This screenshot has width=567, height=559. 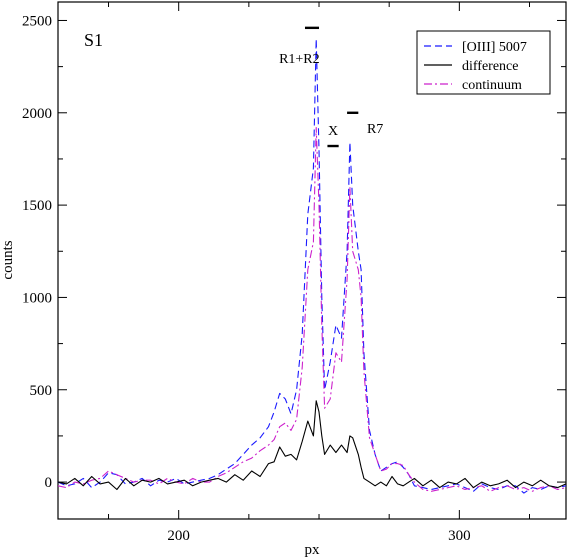 I want to click on y-tick-label: 2500, so click(x=37, y=21).